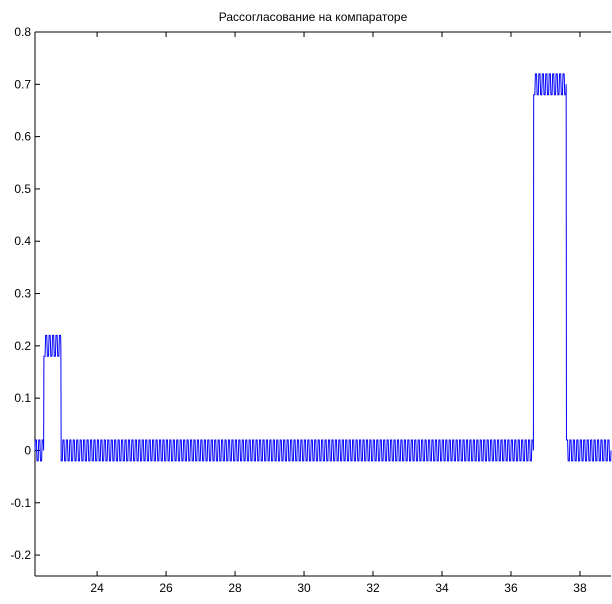 The width and height of the screenshot is (612, 604). Describe the element at coordinates (580, 588) in the screenshot. I see `x-tick-label: 38` at that location.